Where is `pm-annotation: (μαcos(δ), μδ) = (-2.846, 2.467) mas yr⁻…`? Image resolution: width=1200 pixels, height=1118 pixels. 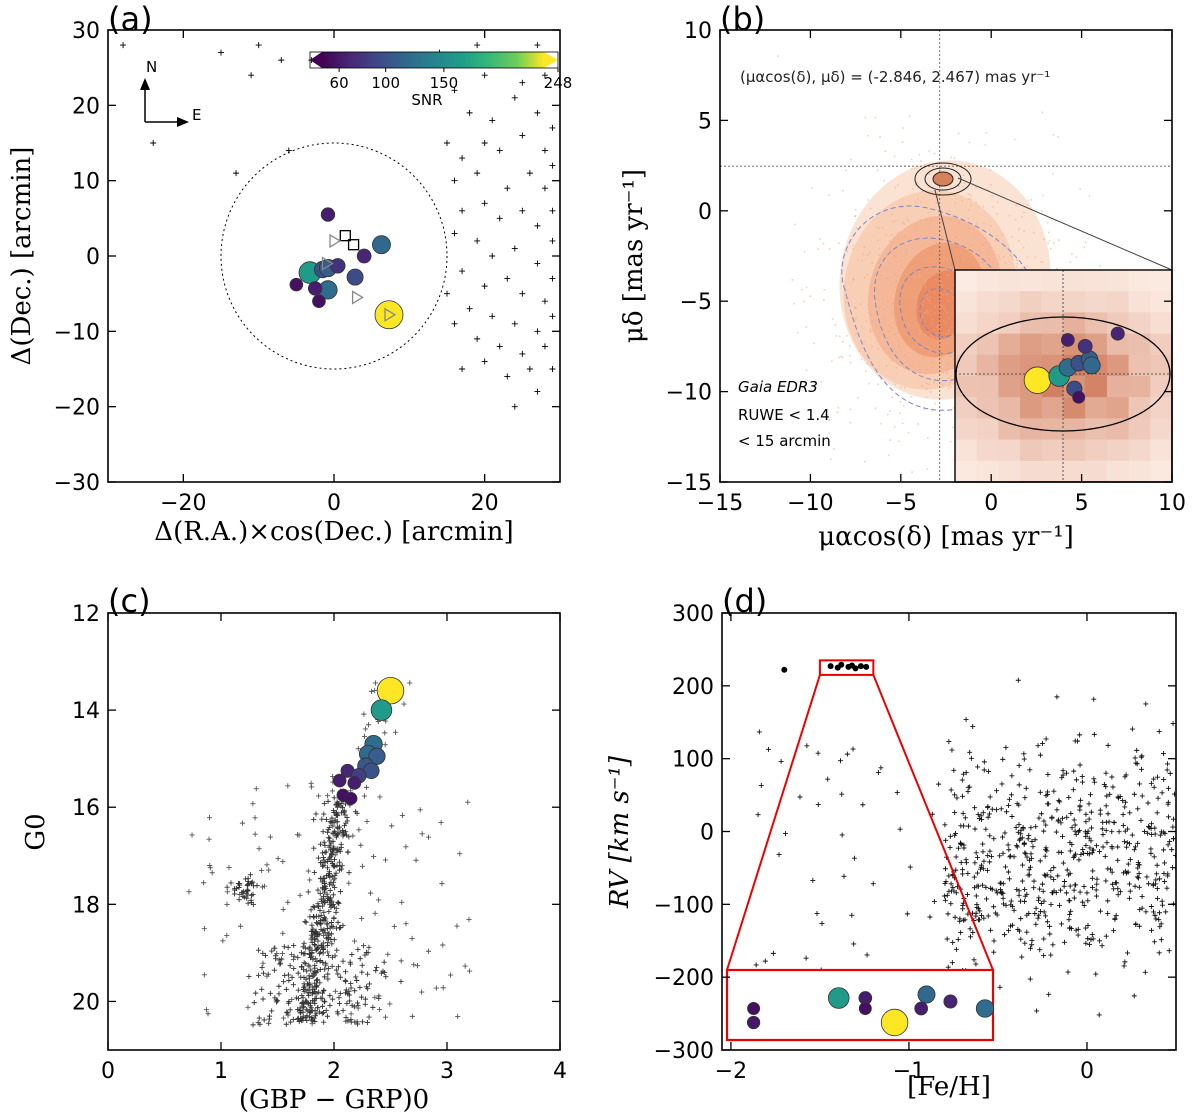 pm-annotation: (μαcos(δ), μδ) = (-2.846, 2.467) mas yr⁻… is located at coordinates (895, 77).